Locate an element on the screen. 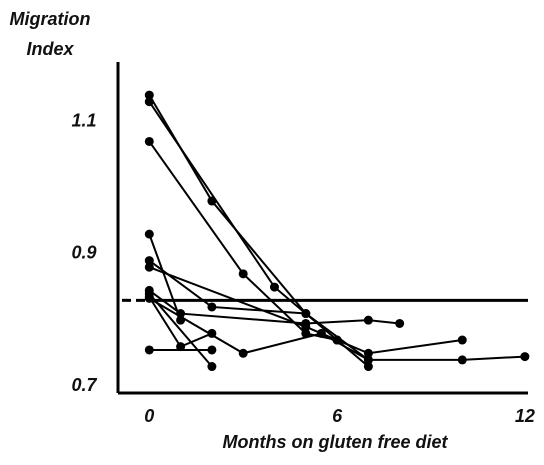 The image size is (544, 465). y-tick-label: 0.9 is located at coordinates (83, 253).